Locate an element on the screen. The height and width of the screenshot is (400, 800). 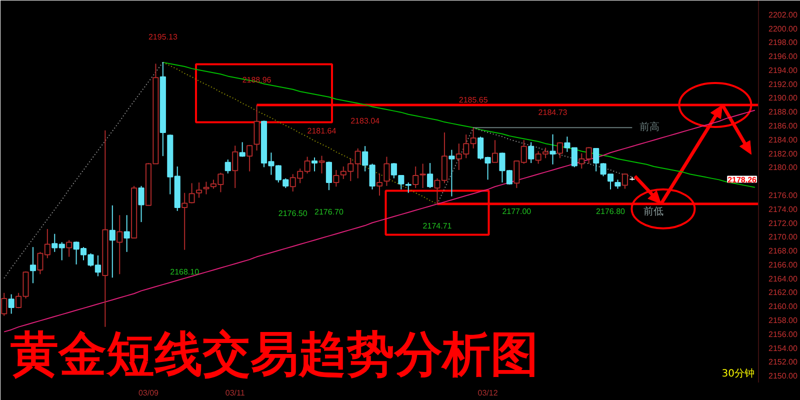
y-tick-label: 2182.00 is located at coordinates (783, 153).